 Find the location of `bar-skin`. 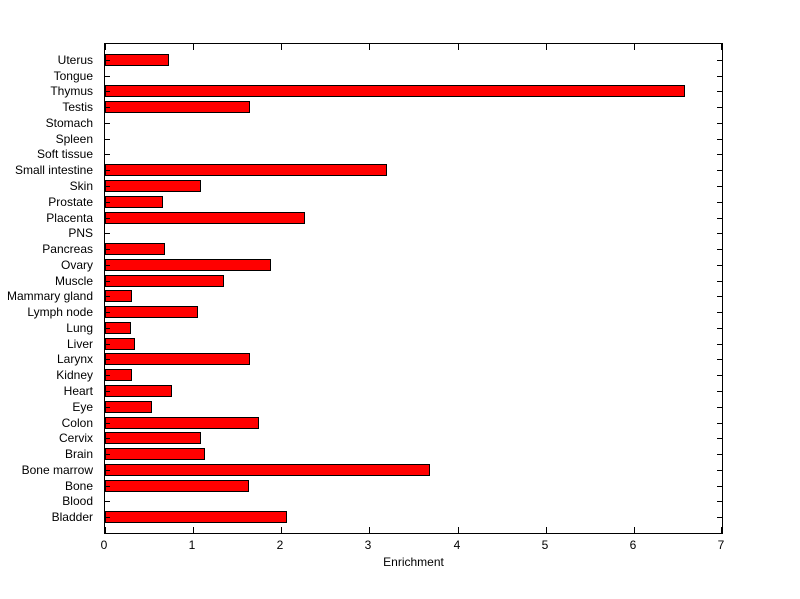

bar-skin is located at coordinates (153, 186).